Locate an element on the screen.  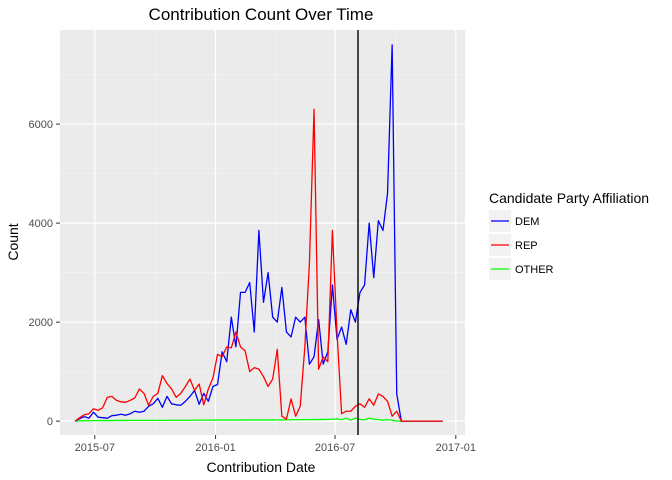
legend: Candidate Party Affiliation DEM REP OTHER is located at coordinates (569, 235).